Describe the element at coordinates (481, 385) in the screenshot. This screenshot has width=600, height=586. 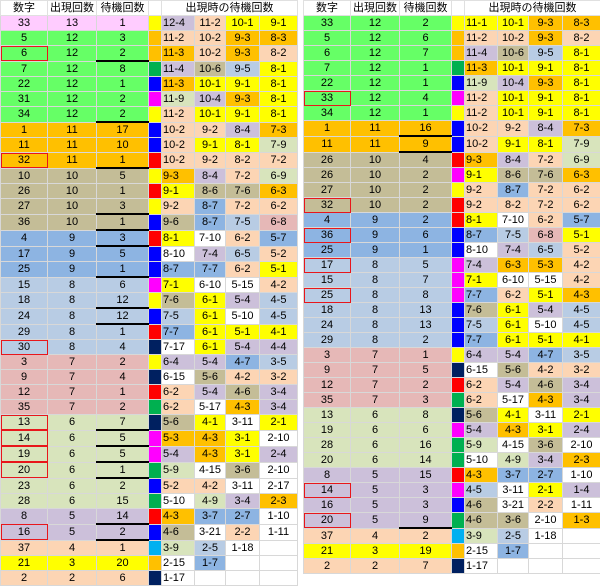
I see `history-pair-cell: 6-2` at that location.